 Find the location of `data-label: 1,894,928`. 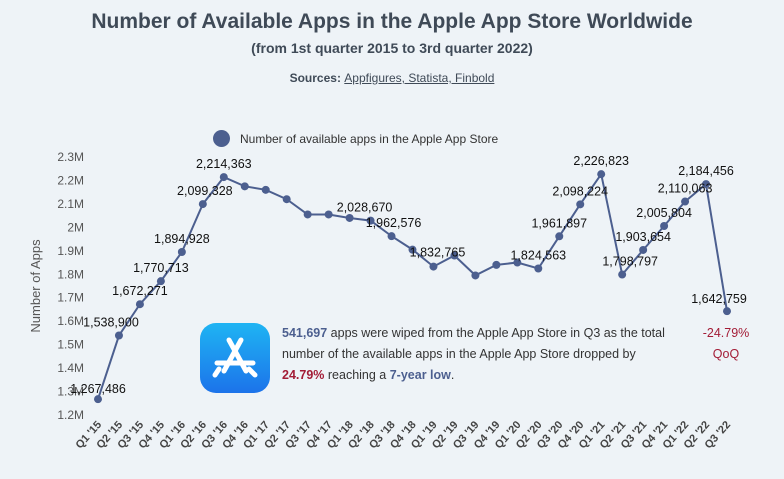

data-label: 1,894,928 is located at coordinates (182, 239).